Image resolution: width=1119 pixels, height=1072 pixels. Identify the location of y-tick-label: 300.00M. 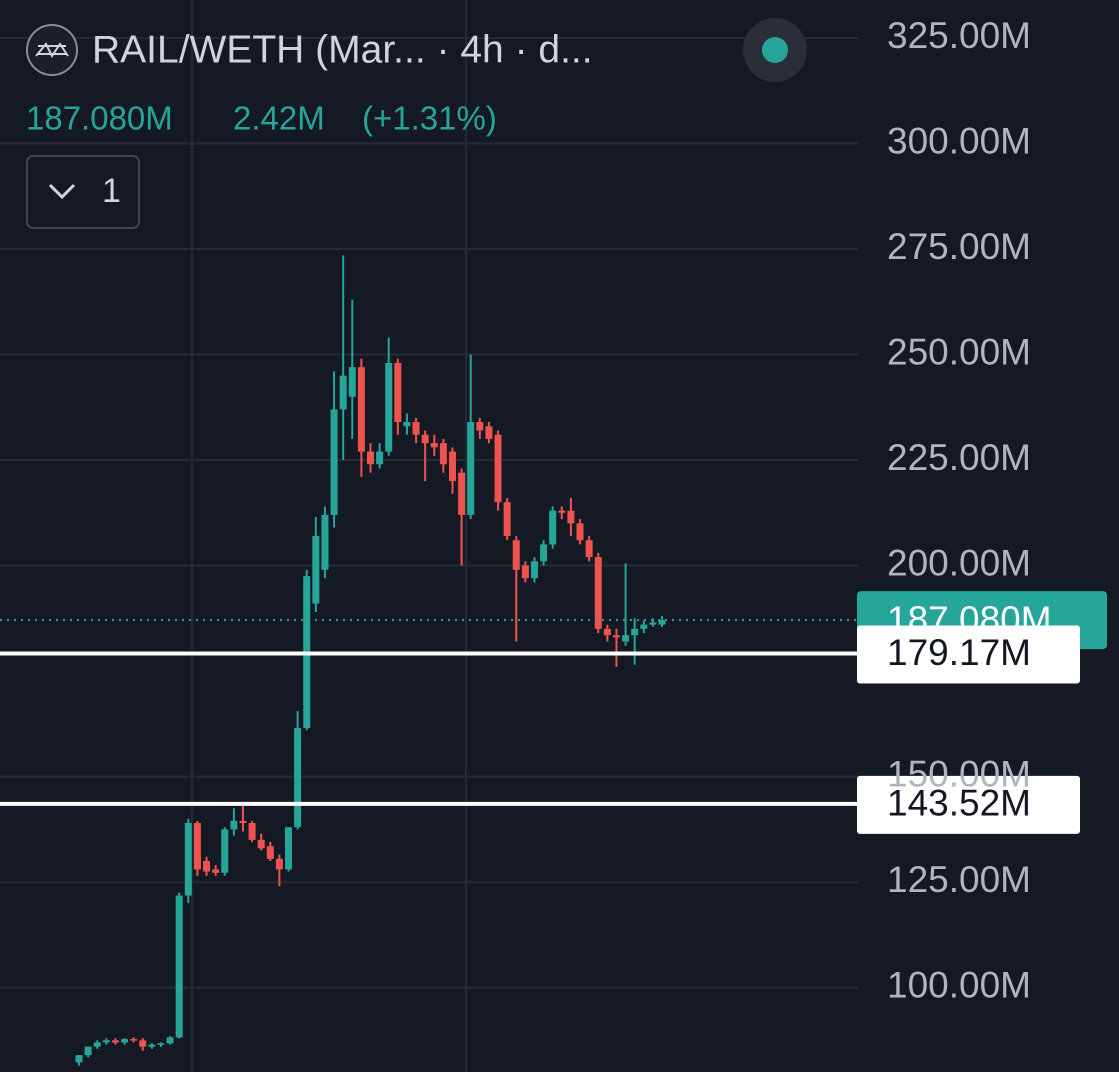
(959, 140).